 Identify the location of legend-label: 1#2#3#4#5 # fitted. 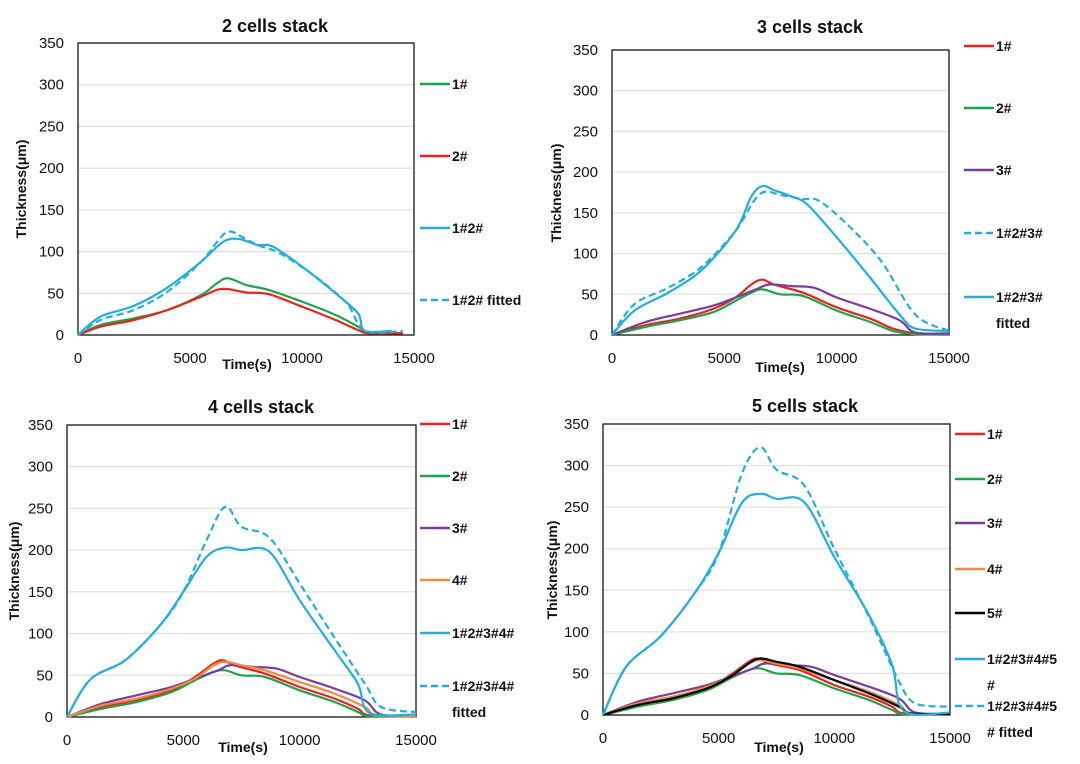
(1022, 719).